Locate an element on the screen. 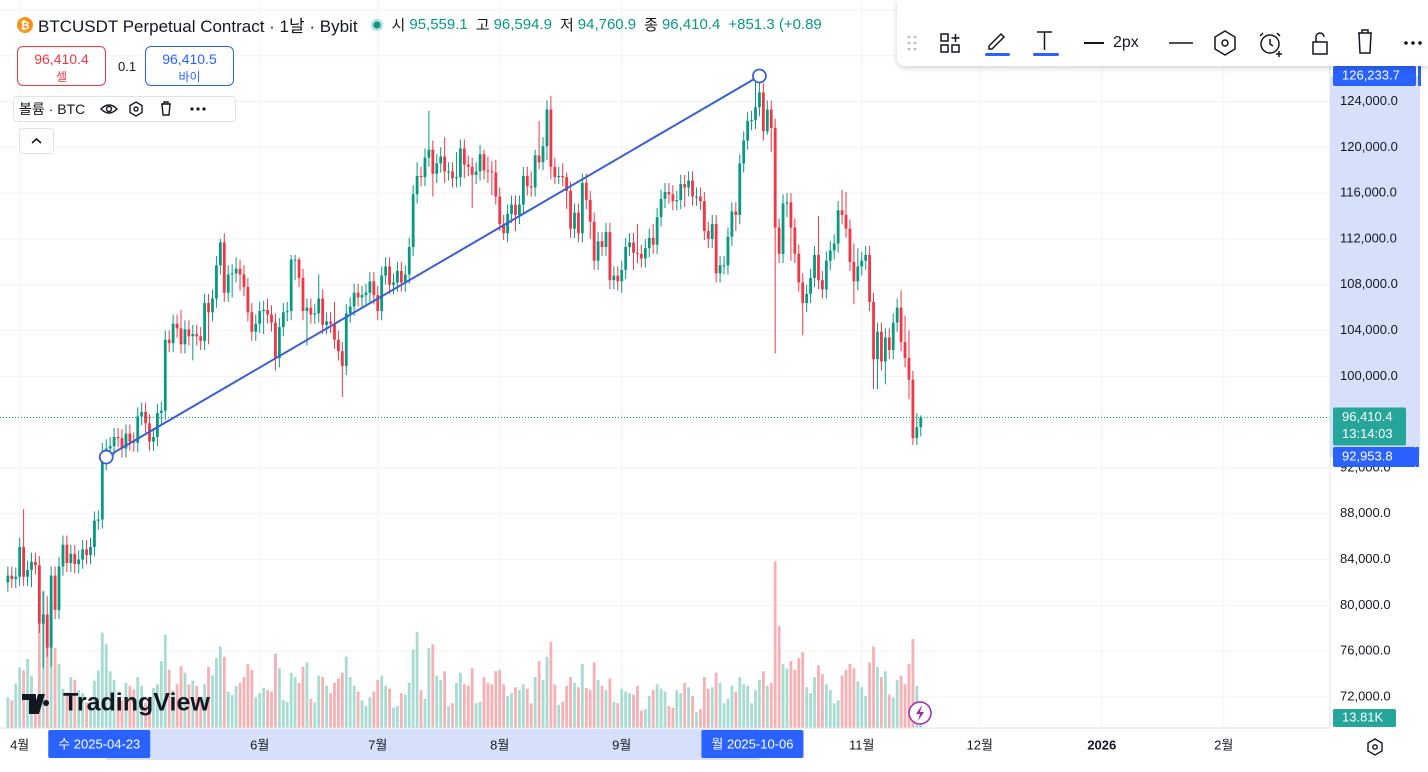  axis-settings-icon is located at coordinates (1375, 747).